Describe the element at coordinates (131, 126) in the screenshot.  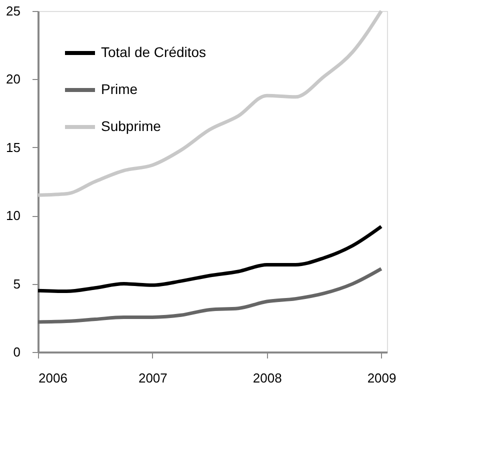
I see `legend-label: Subprime` at that location.